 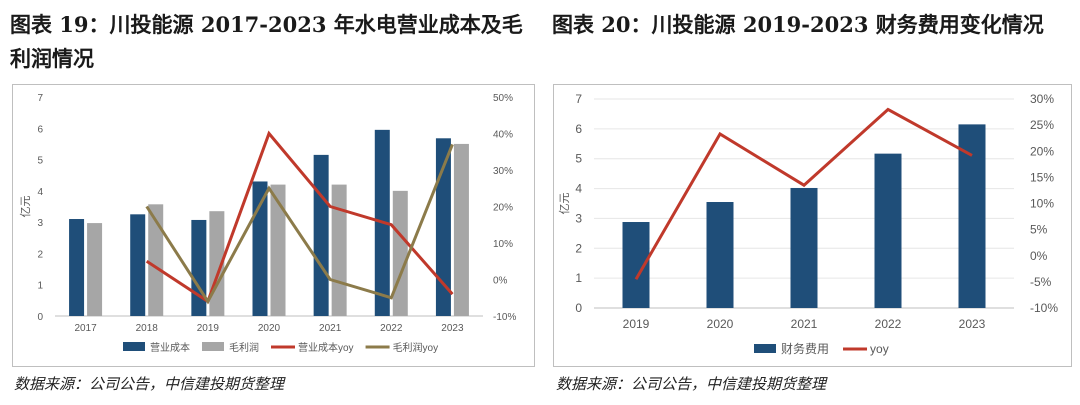 What do you see at coordinates (1042, 99) in the screenshot?
I see `right-chart-y2-tick-label: 30%` at bounding box center [1042, 99].